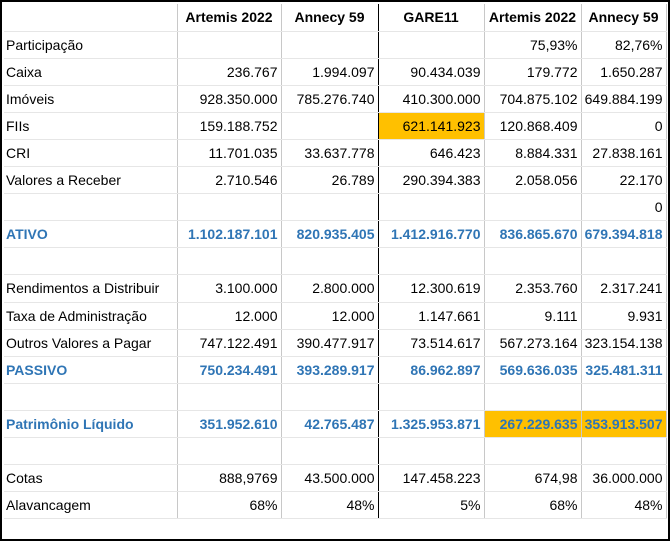 Image resolution: width=670 pixels, height=541 pixels. What do you see at coordinates (91, 126) in the screenshot?
I see `row-label: FIIs` at bounding box center [91, 126].